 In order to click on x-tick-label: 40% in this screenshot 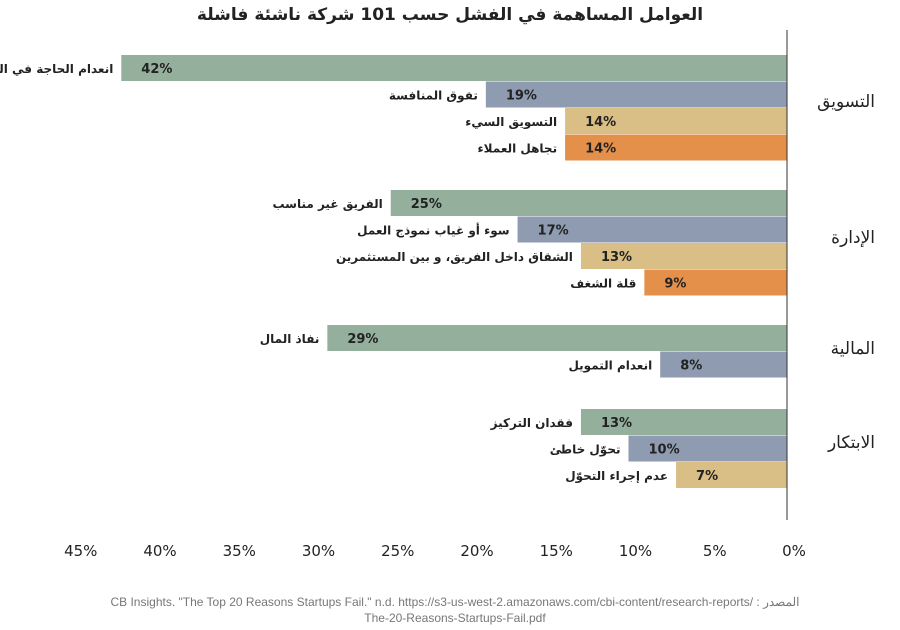, I will do `click(159, 551)`.